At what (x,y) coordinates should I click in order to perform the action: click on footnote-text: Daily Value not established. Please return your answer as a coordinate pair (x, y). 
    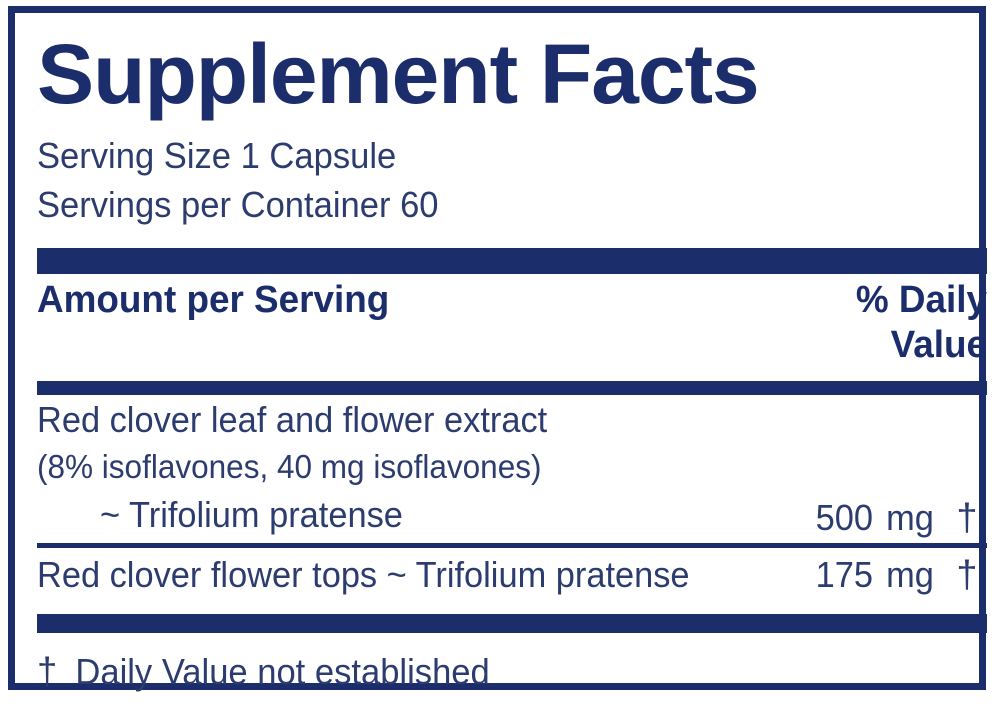
    Looking at the image, I should click on (282, 671).